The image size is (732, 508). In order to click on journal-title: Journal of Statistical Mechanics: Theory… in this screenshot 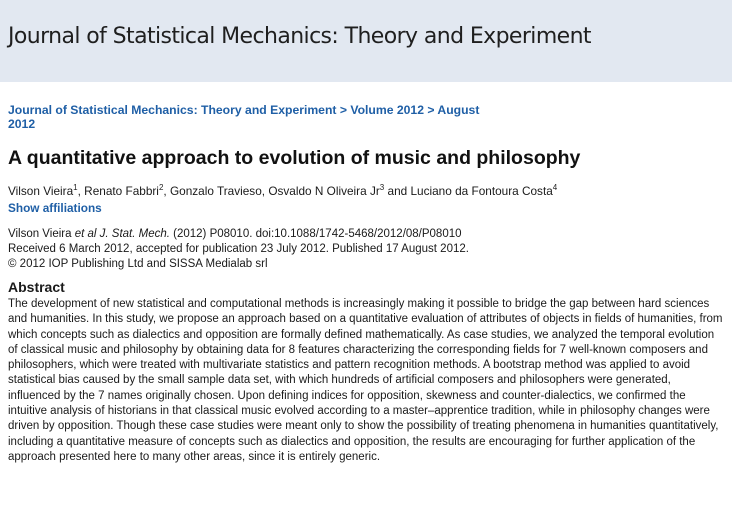, I will do `click(300, 36)`.